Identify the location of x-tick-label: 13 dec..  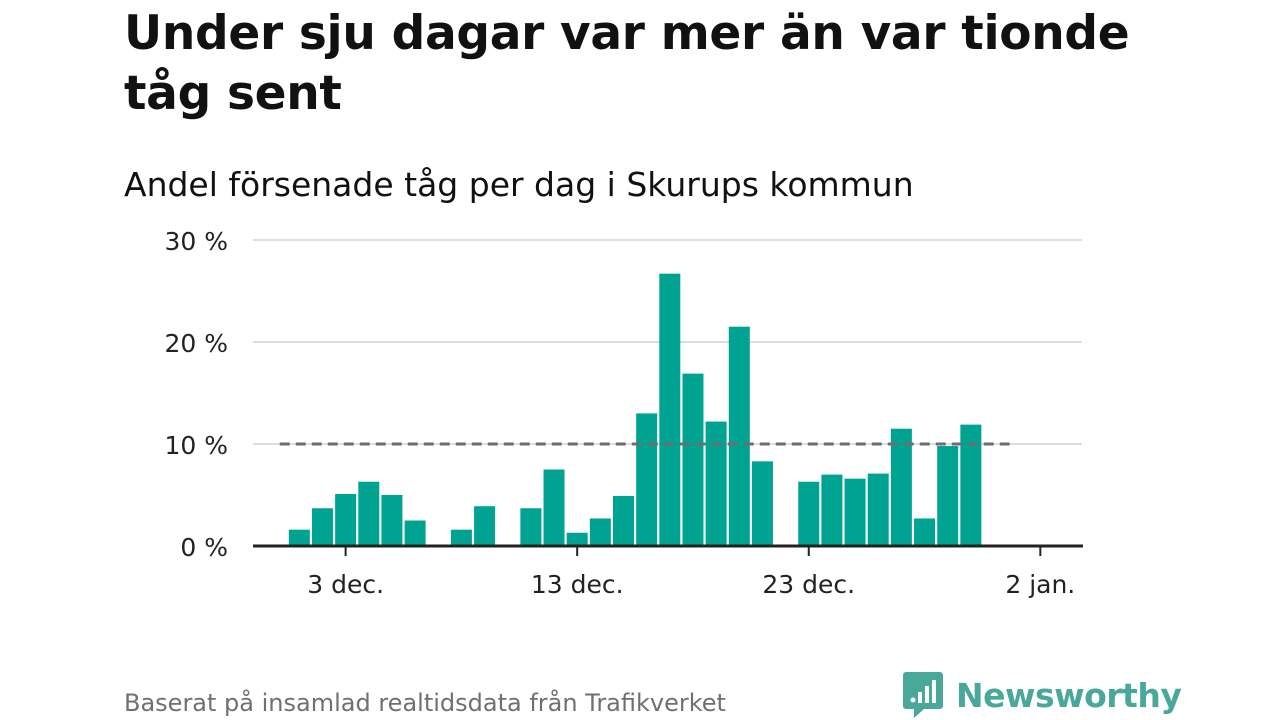
(577, 584).